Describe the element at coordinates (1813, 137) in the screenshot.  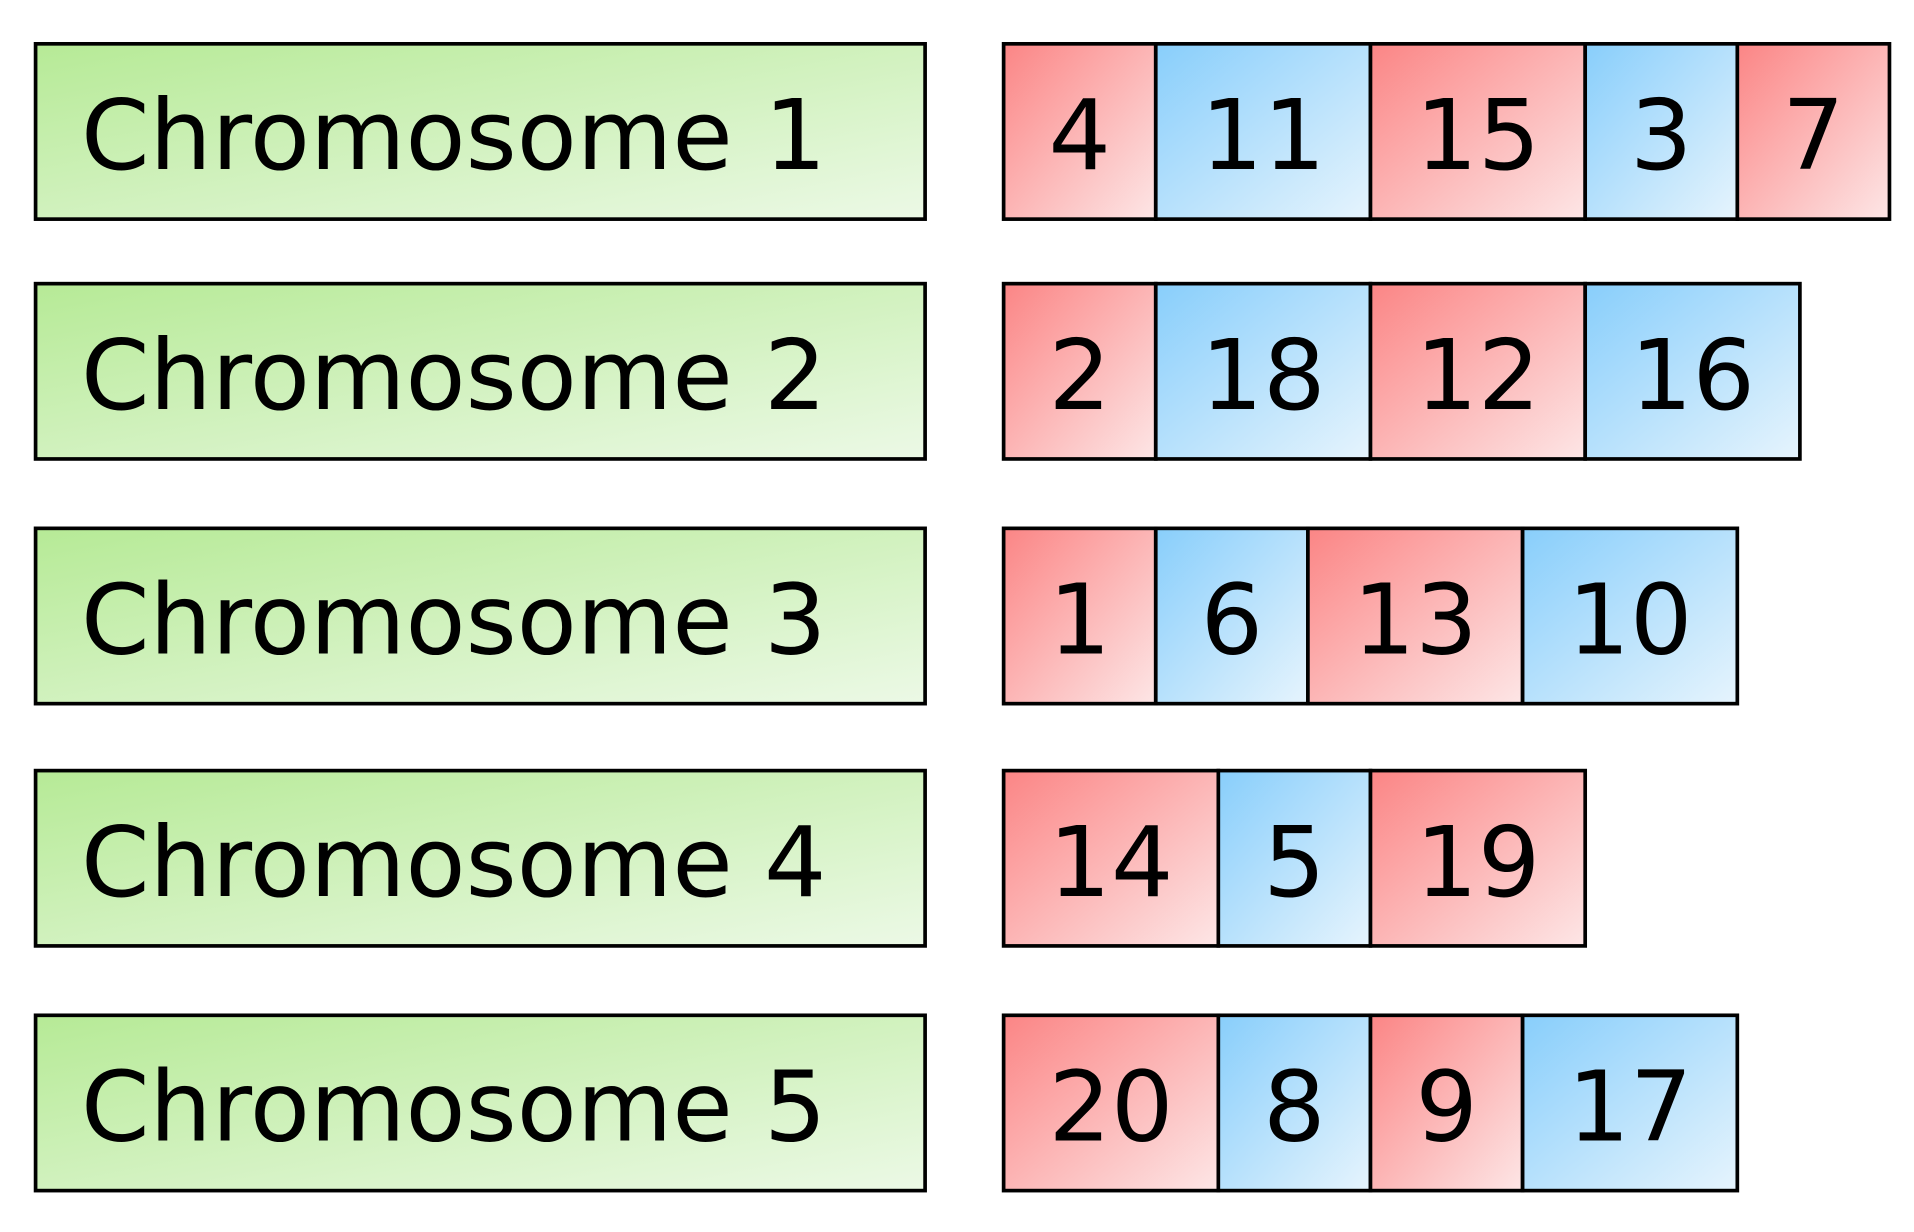
I see `gene-number: 7` at that location.